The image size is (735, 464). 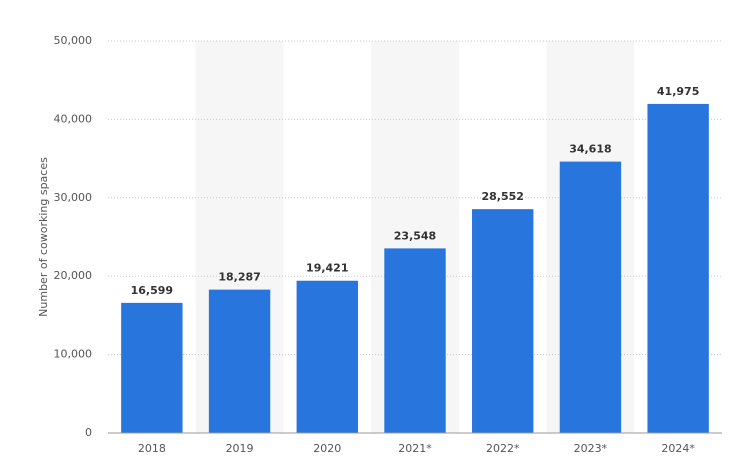 I want to click on x-tick-label: 2023*, so click(x=591, y=448).